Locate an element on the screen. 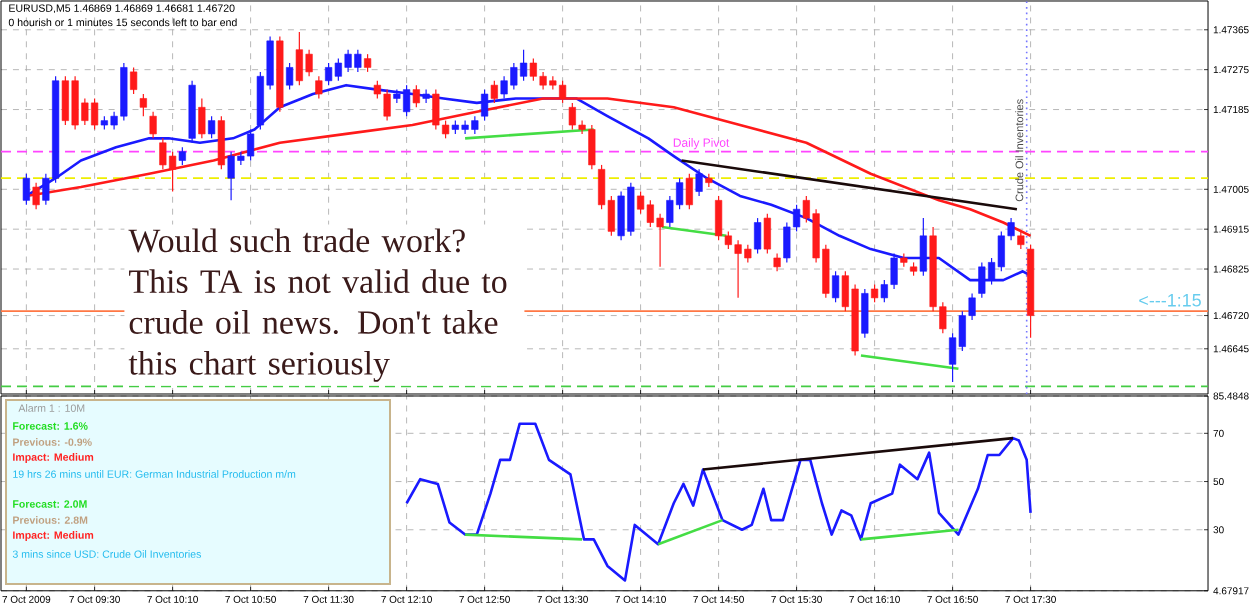 This screenshot has width=1250, height=612. annotation: <---1:15 is located at coordinates (1170, 300).